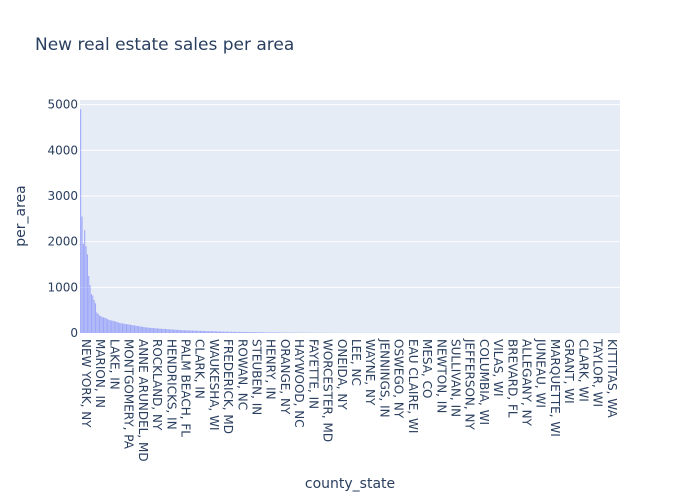 Image resolution: width=700 pixels, height=500 pixels. Describe the element at coordinates (114, 364) in the screenshot. I see `x-tick-label: LAKE, IN` at that location.